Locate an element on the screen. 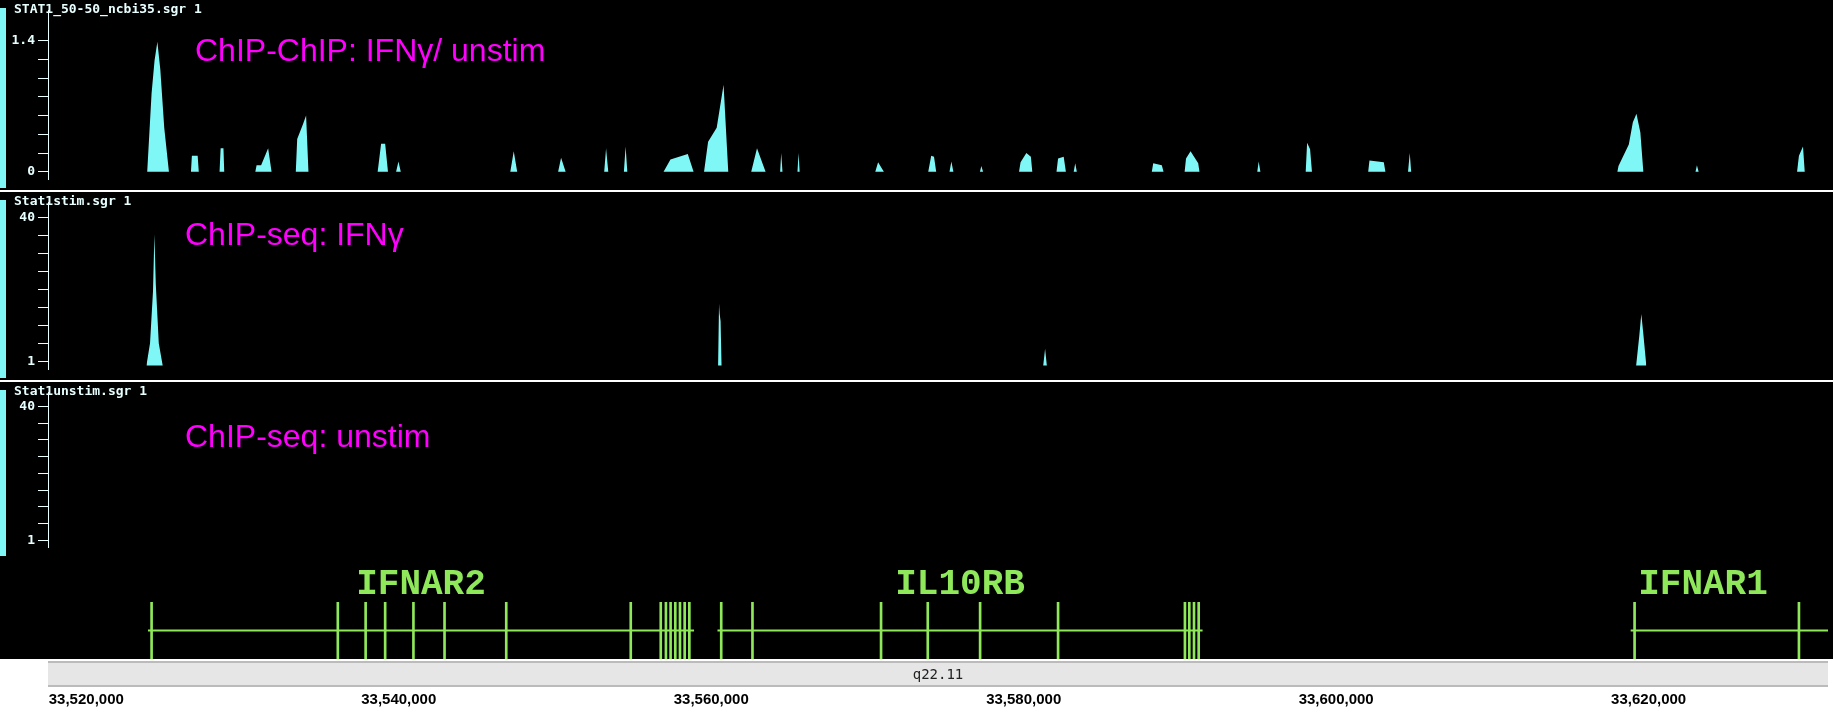 The height and width of the screenshot is (718, 1833). chart-title: Stat1stim.sgr 1 is located at coordinates (73, 200).